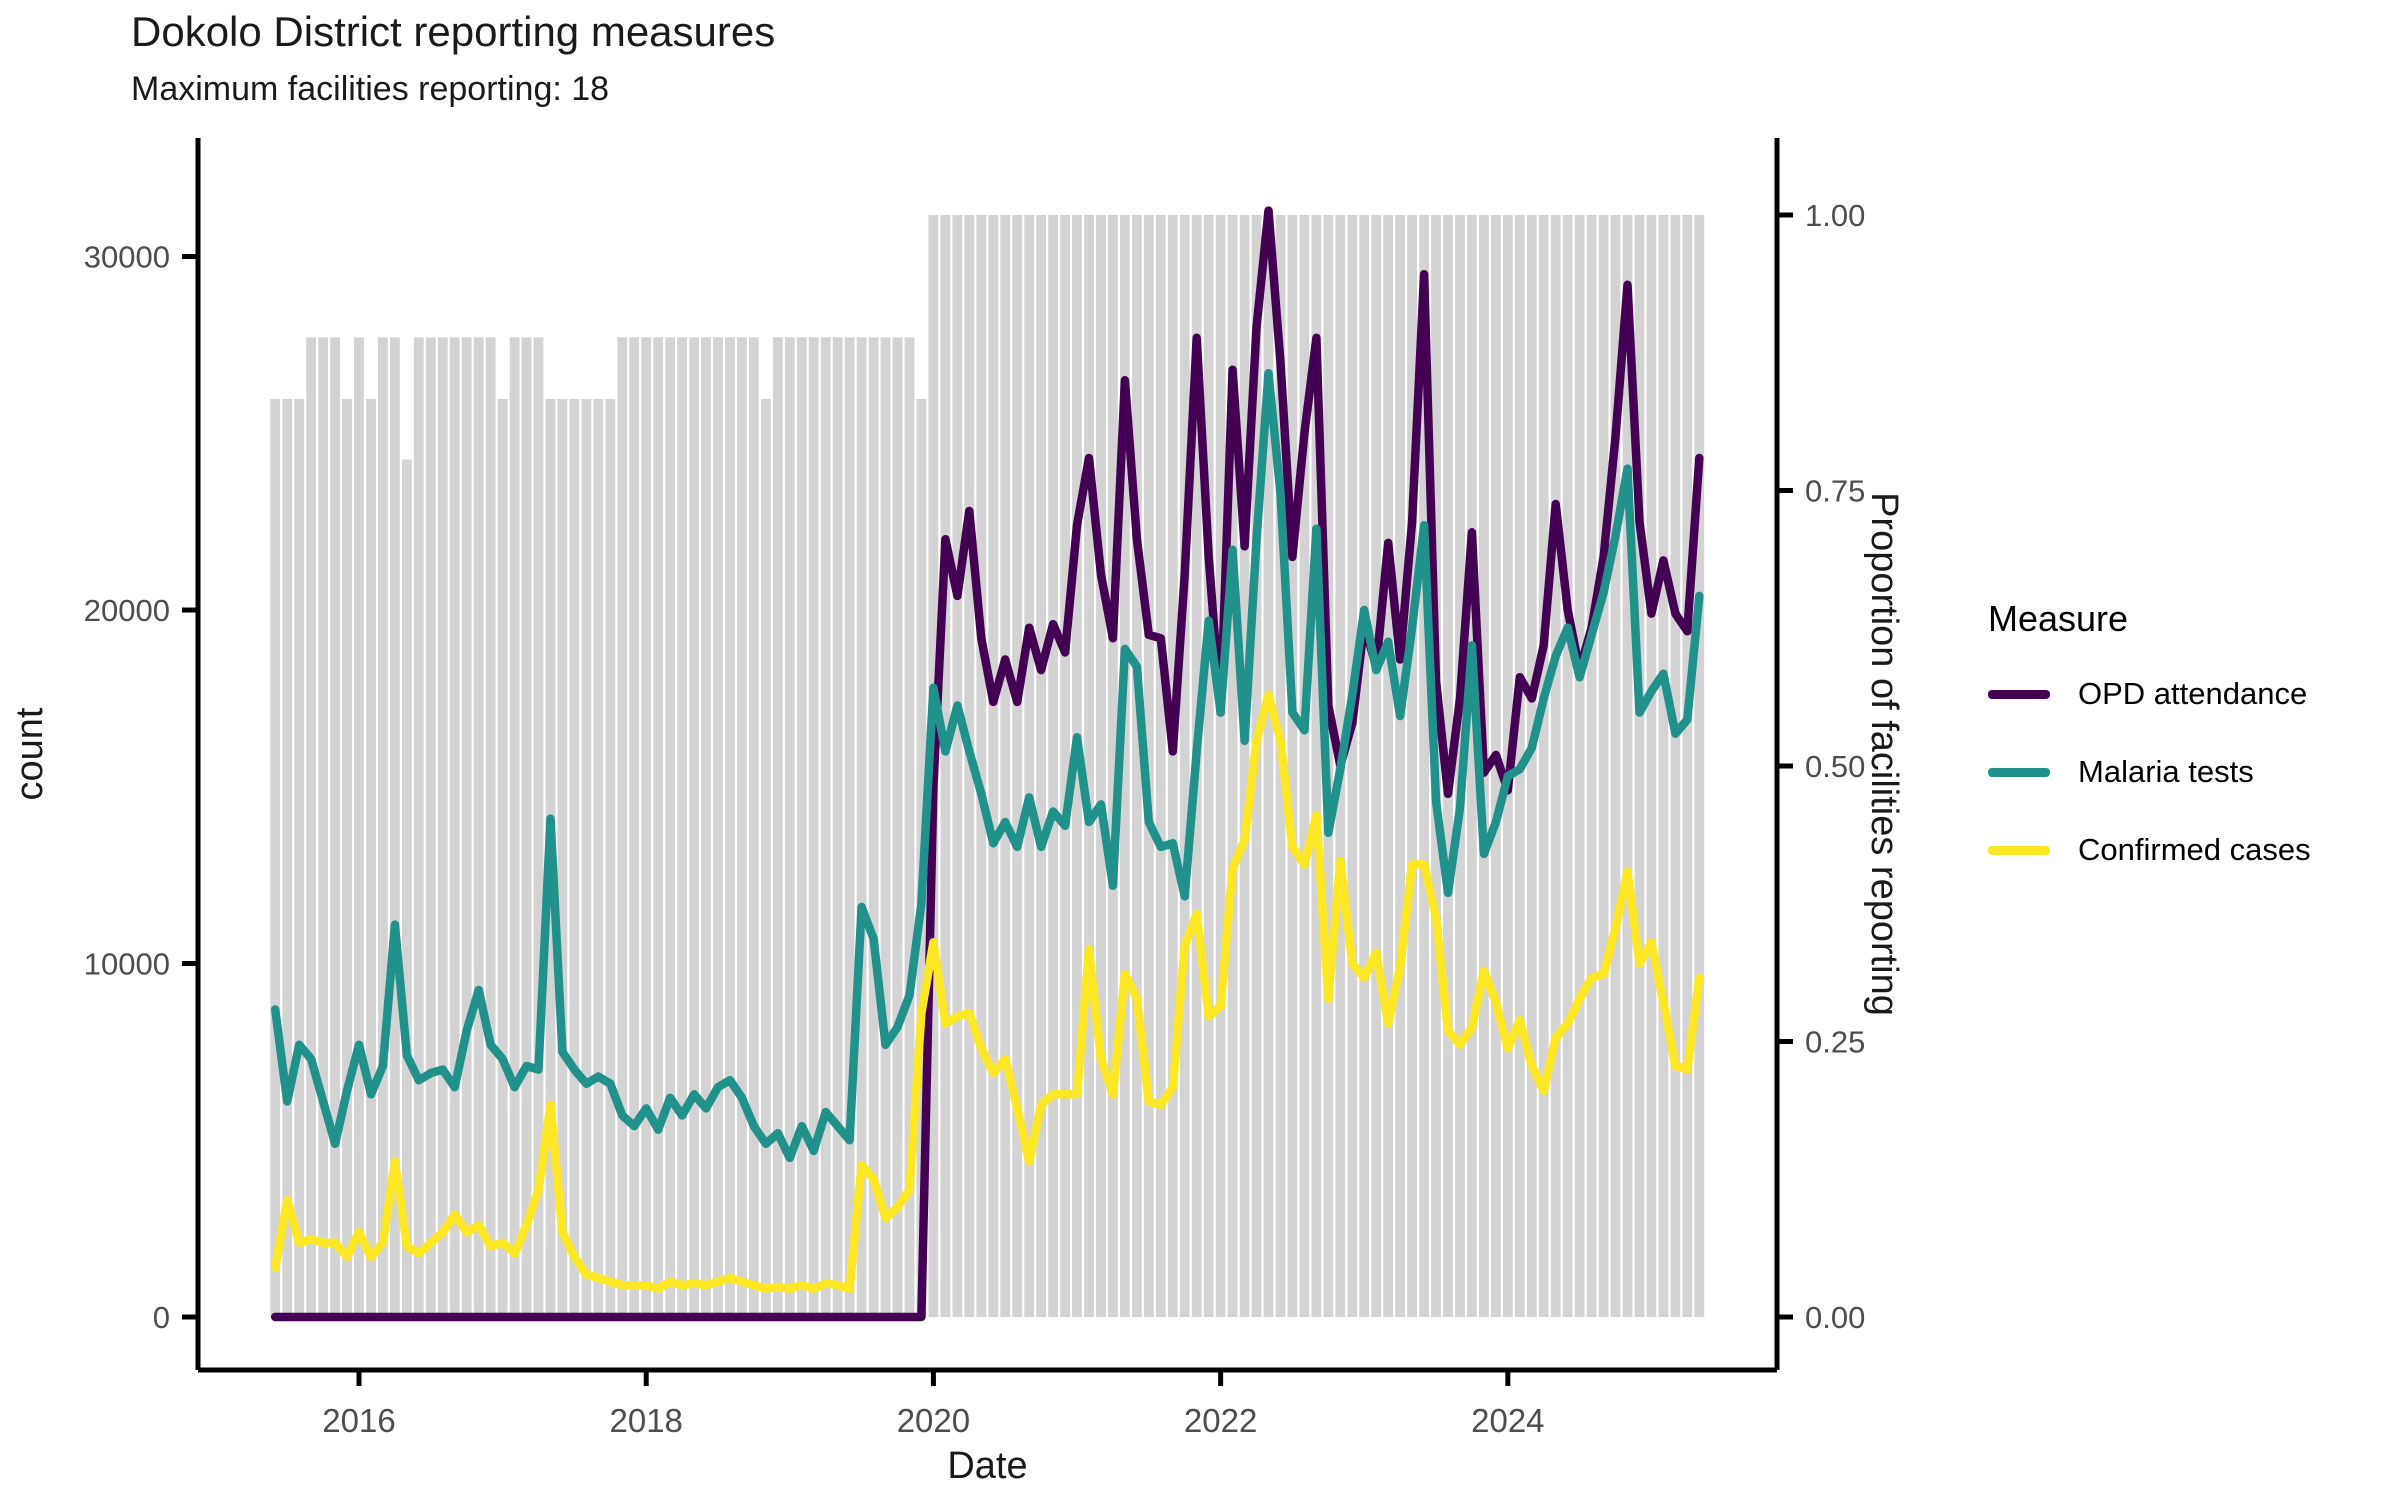 The height and width of the screenshot is (1500, 2400). What do you see at coordinates (2149, 772) in the screenshot?
I see `legend-item-malaria-tests: Malaria tests` at bounding box center [2149, 772].